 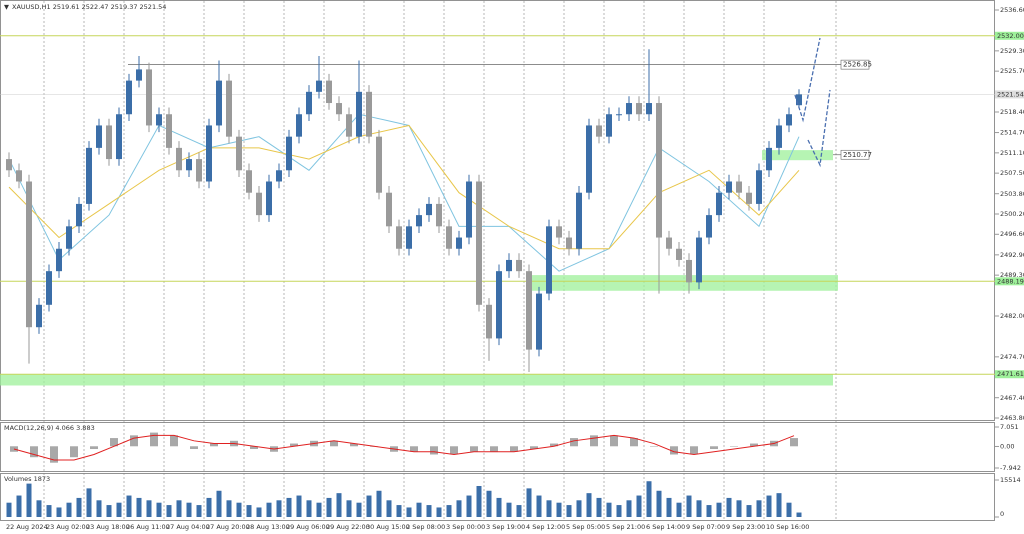 I want to click on y-tick-label: -7.942, so click(x=1010, y=468).